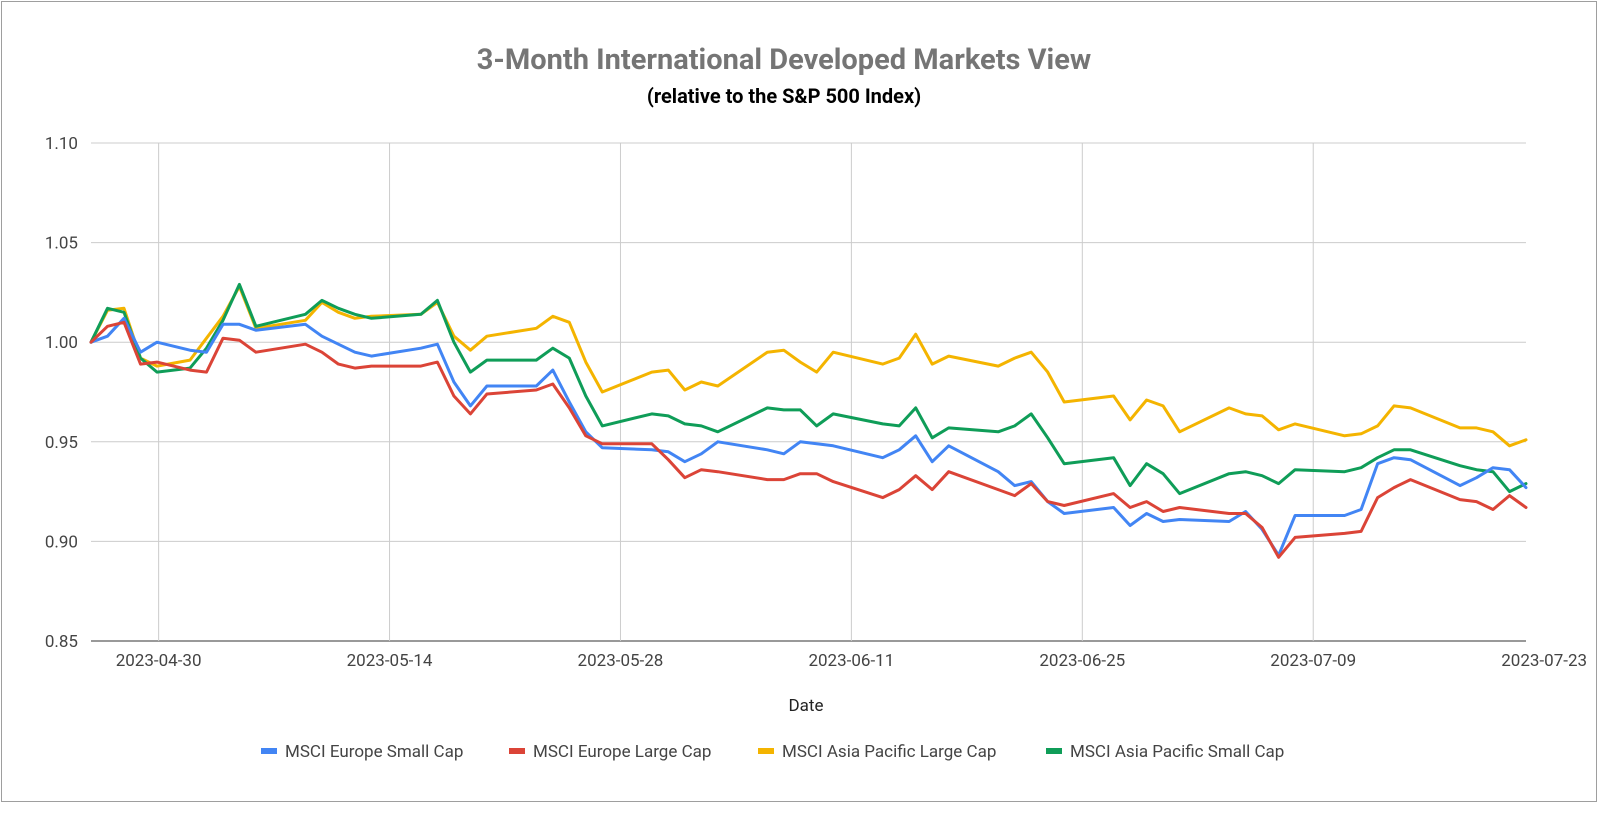  What do you see at coordinates (622, 752) in the screenshot?
I see `legend-label: MSCI Europe Large Cap` at bounding box center [622, 752].